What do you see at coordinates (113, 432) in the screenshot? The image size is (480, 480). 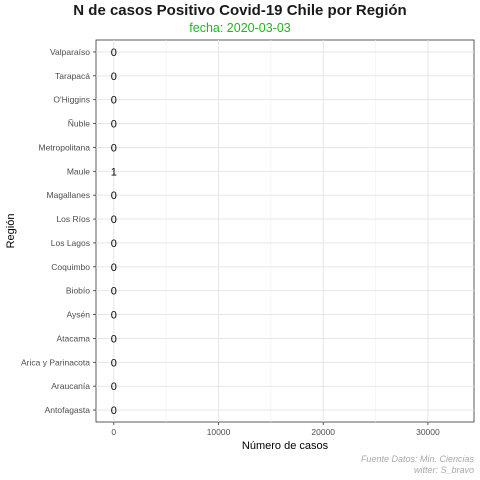 I see `x-tick-label: 0` at bounding box center [113, 432].